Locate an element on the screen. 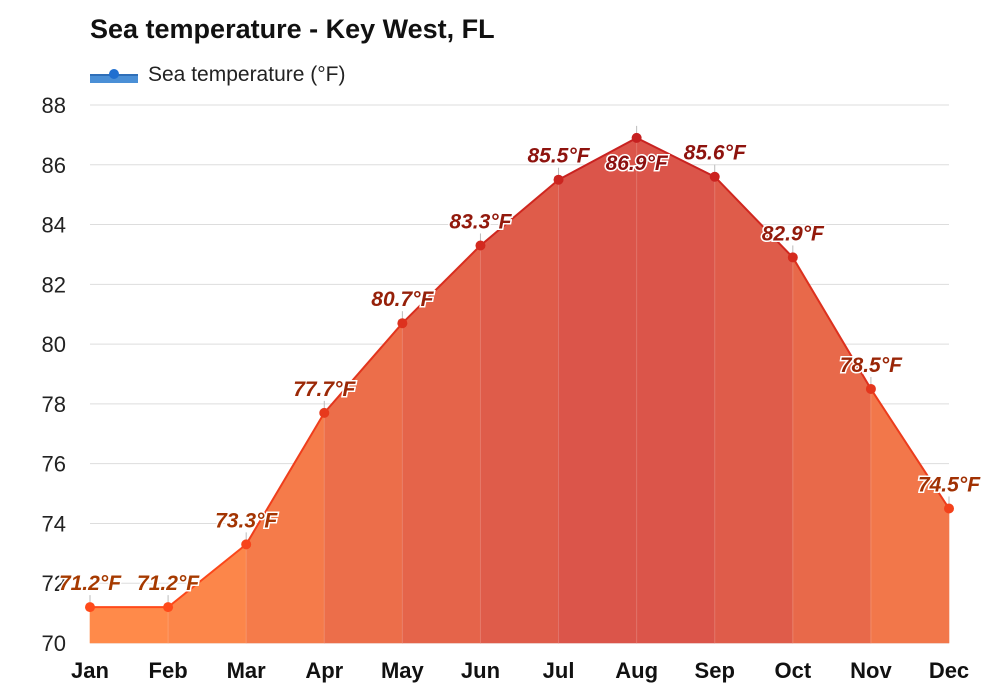  legend-swatch is located at coordinates (114, 75).